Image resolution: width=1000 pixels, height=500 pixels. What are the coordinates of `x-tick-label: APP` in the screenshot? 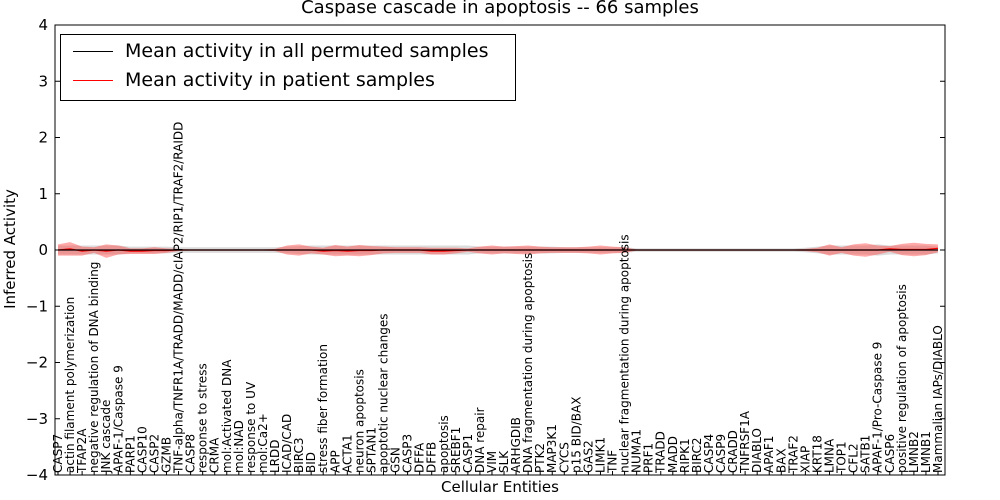 It's located at (335, 461).